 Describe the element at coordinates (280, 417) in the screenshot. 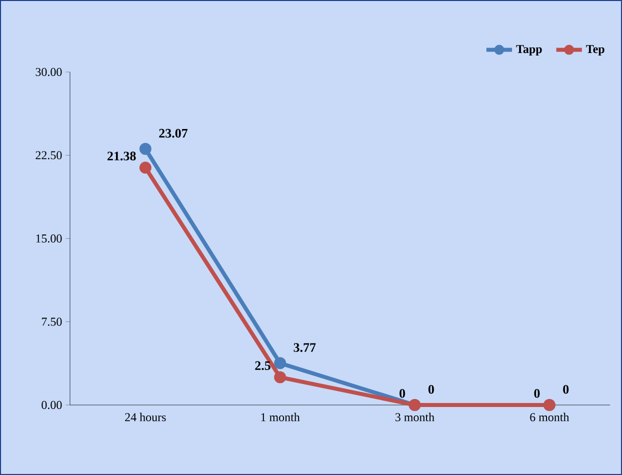

I see `x-tick-label: 1 month` at that location.